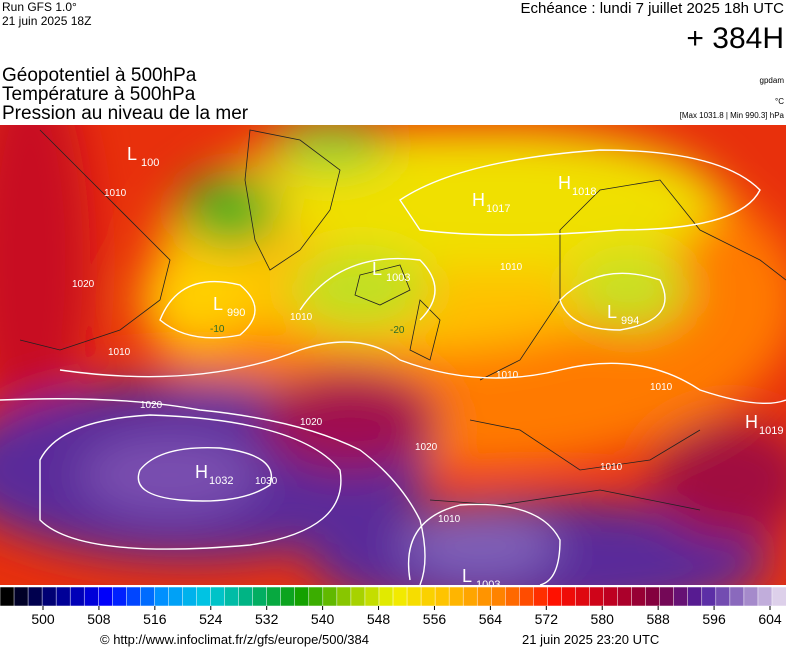  What do you see at coordinates (630, 321) in the screenshot?
I see `center-value: 994` at bounding box center [630, 321].